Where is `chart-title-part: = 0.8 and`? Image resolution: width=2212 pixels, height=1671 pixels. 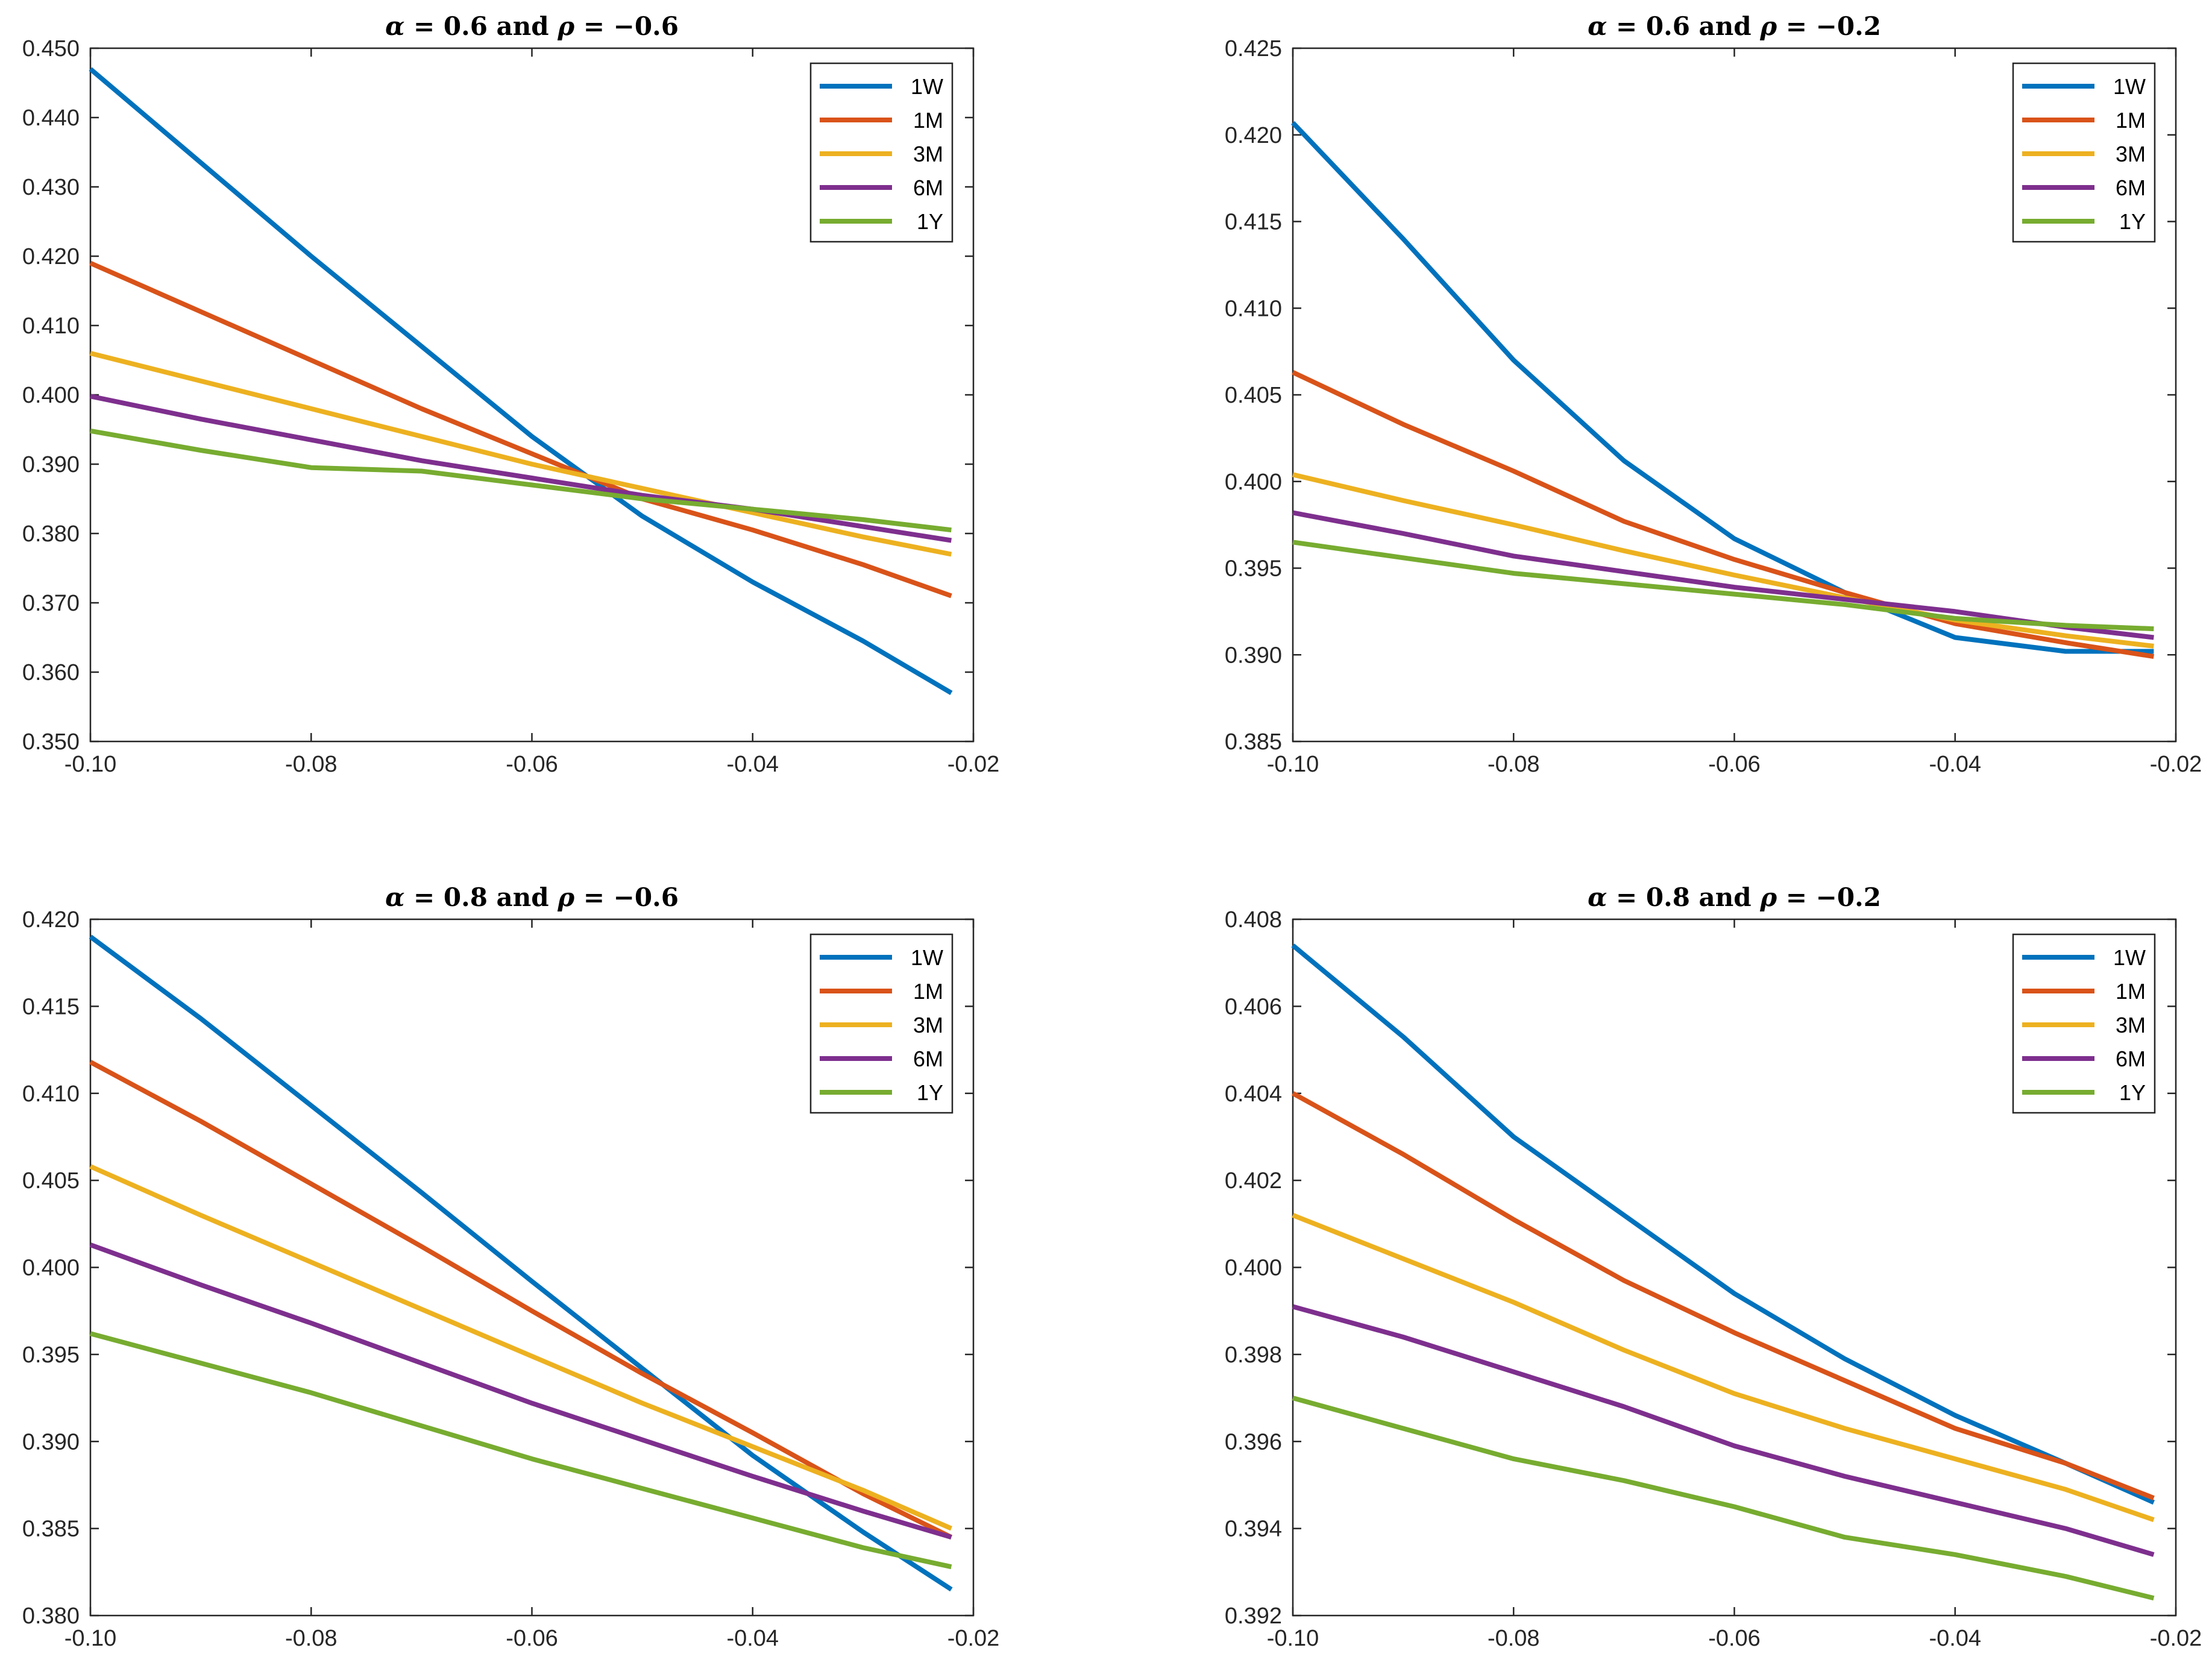 chart-title-part: = 0.8 and is located at coordinates (481, 897).